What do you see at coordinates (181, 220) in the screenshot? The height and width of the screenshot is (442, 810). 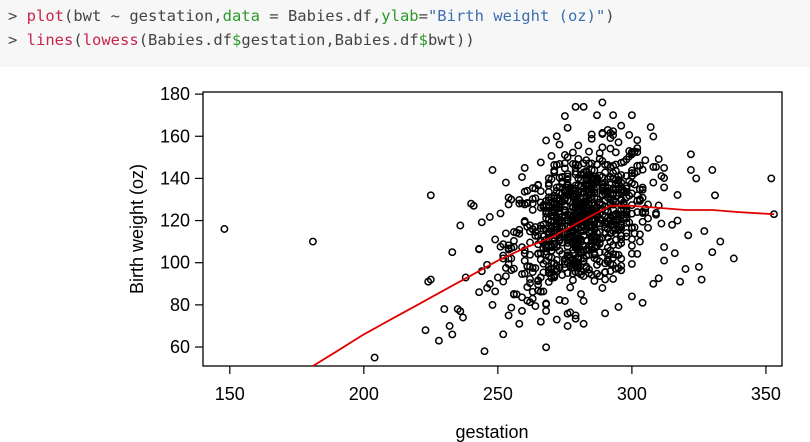 I see `y-axis: 60 80 100 120 140 160 180` at bounding box center [181, 220].